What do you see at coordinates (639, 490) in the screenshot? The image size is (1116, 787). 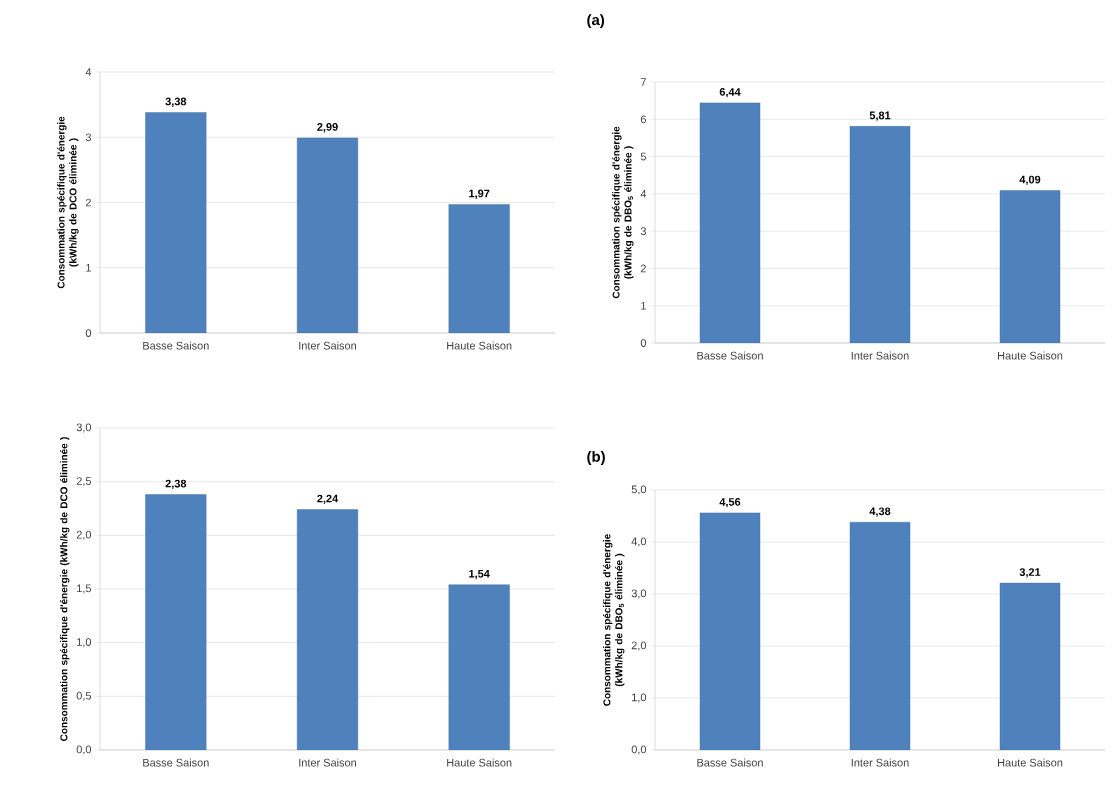 I see `y-tick-label: 5,0` at bounding box center [639, 490].